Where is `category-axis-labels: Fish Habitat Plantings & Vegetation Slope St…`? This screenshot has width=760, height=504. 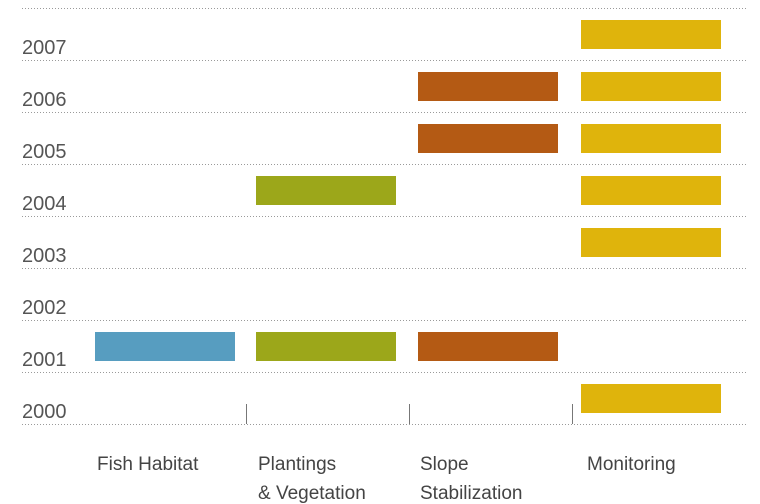 category-axis-labels: Fish Habitat Plantings & Vegetation Slope St… is located at coordinates (386, 479).